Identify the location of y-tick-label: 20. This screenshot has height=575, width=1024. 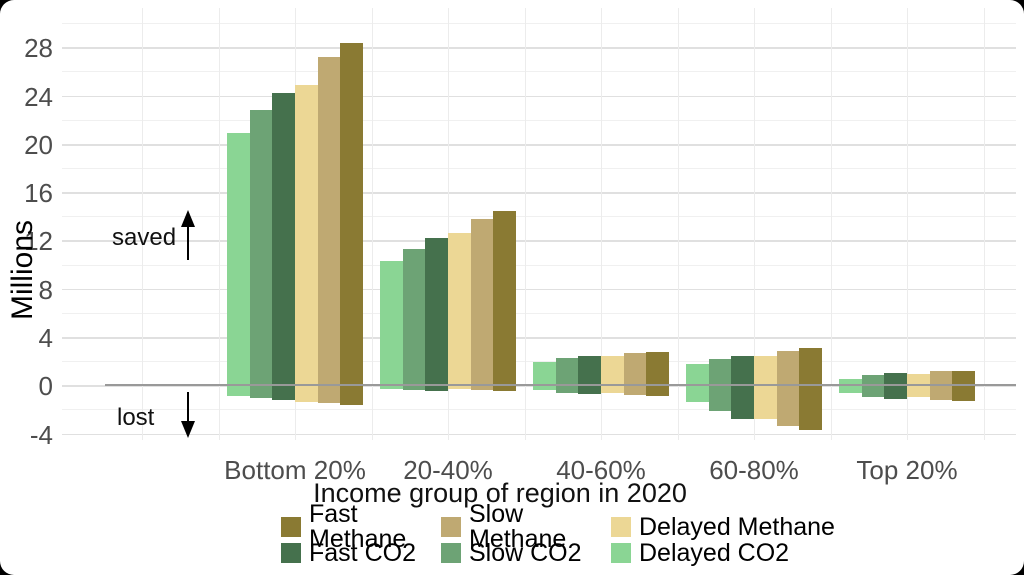
(38, 144).